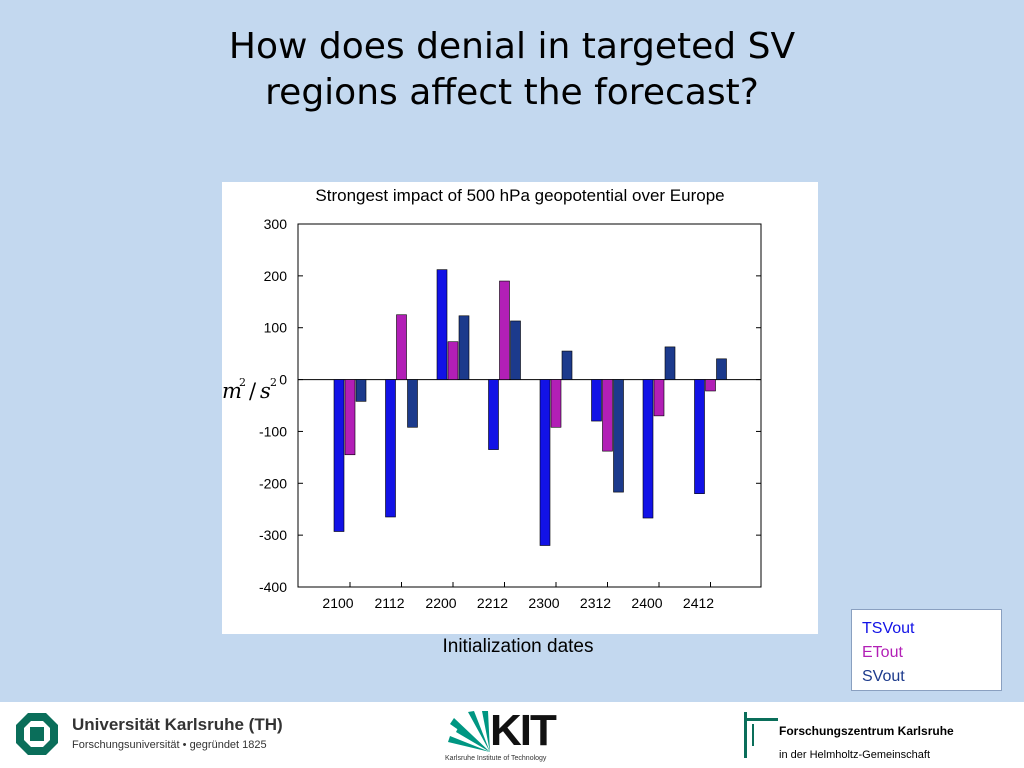 This screenshot has width=1024, height=768. I want to click on fzk-subtitle: in der Helmholtz-Gemeinschaft, so click(855, 755).